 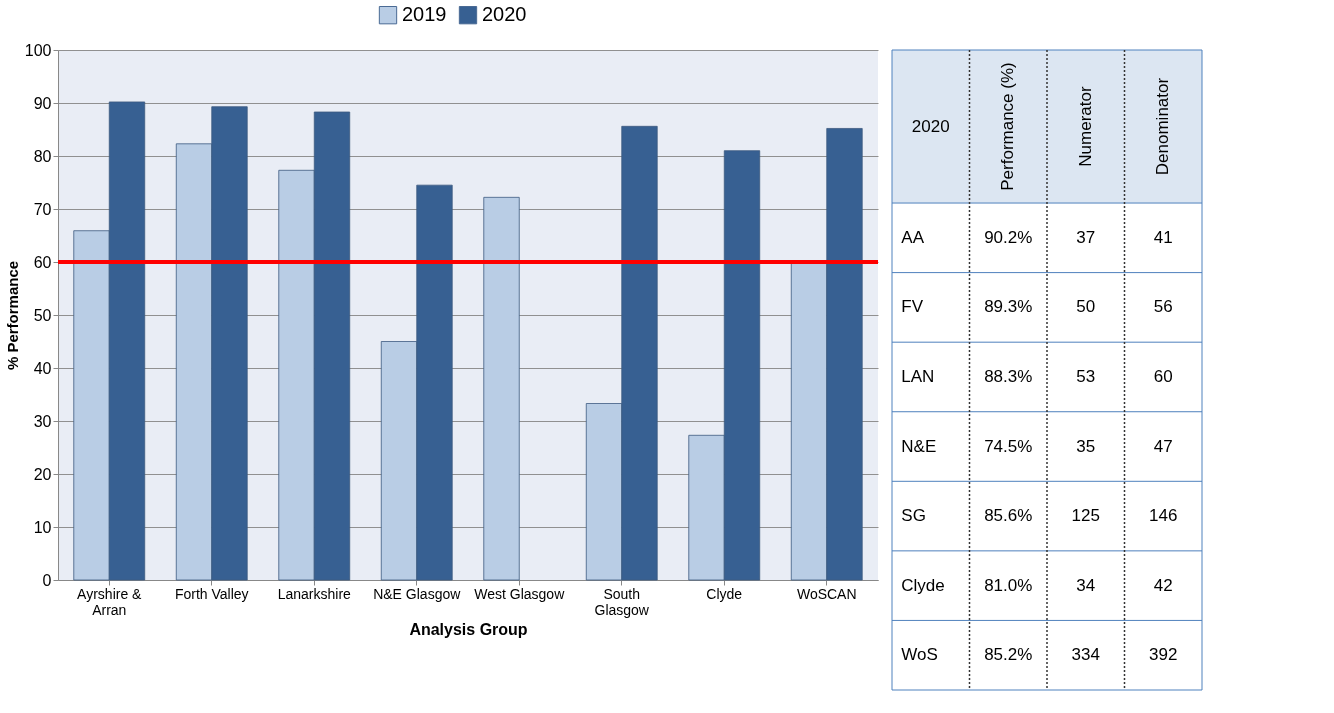 I want to click on text: 60, so click(x=1163, y=376).